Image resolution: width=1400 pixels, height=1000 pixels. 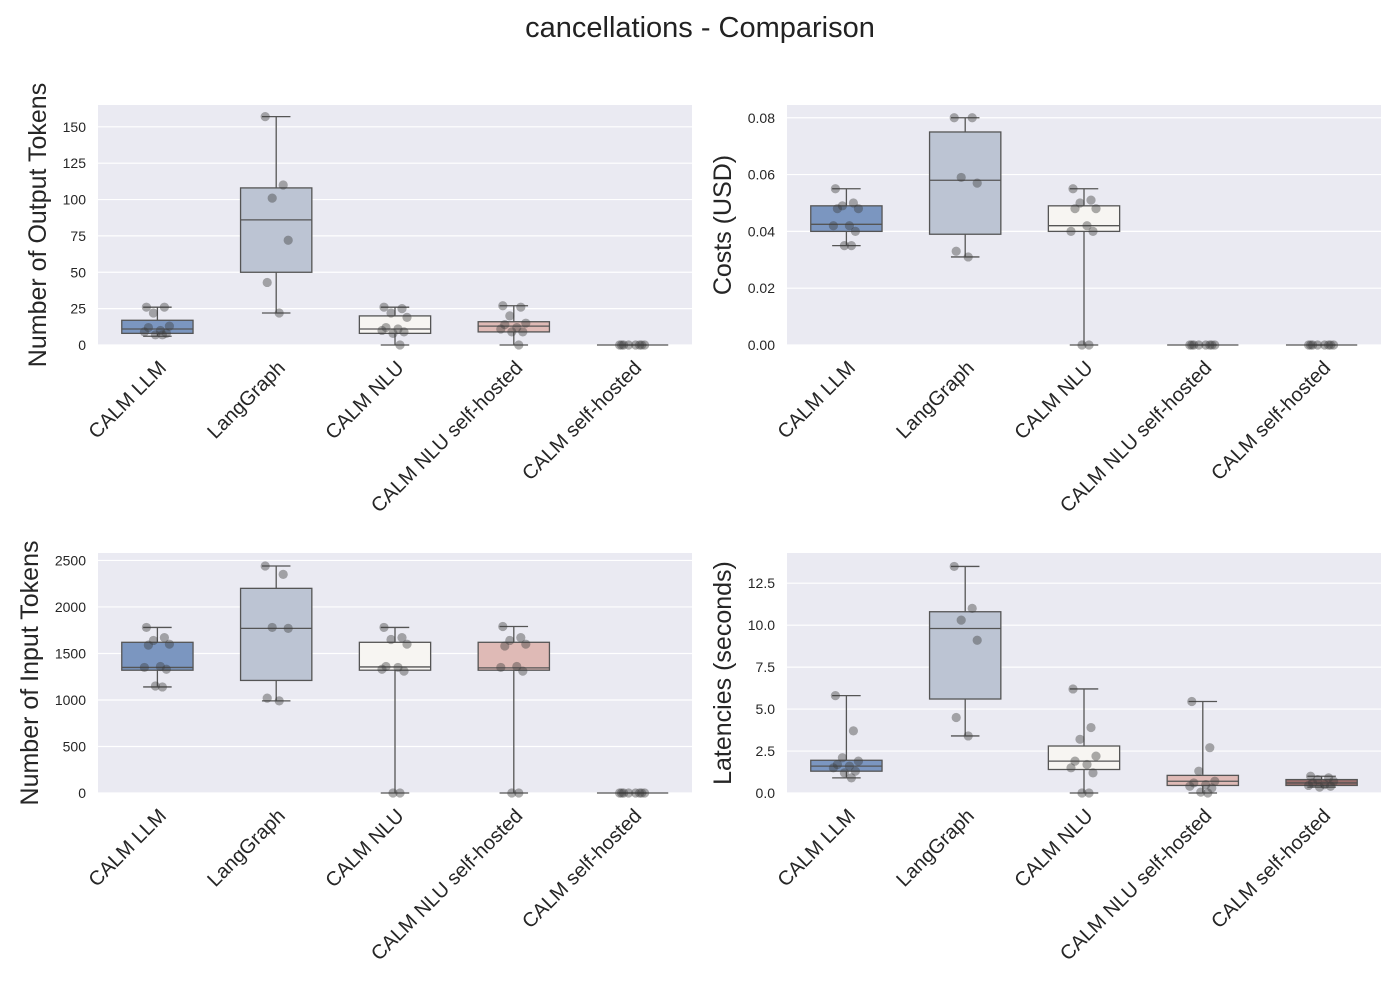 I want to click on y-tick-label: 500, so click(x=75, y=746).